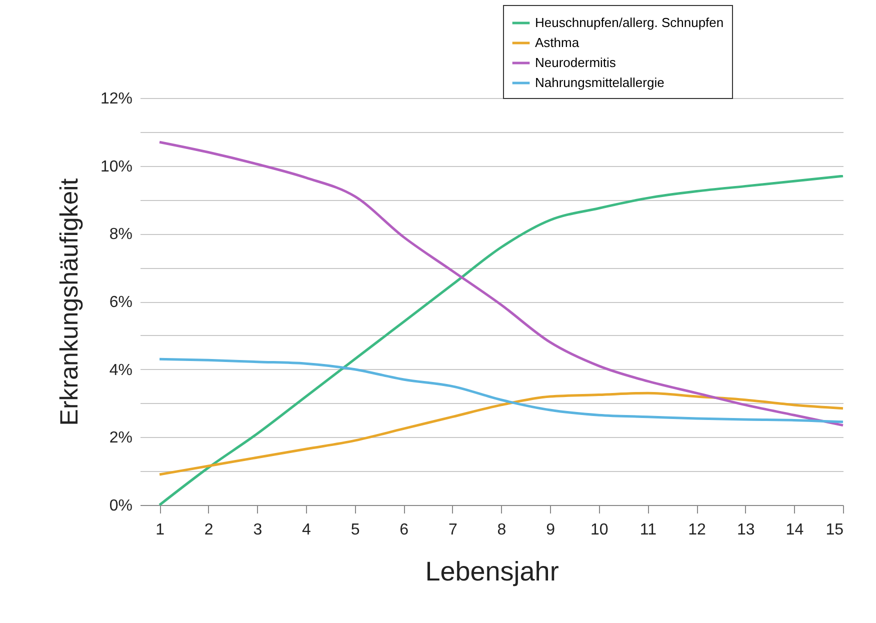 The height and width of the screenshot is (623, 876). I want to click on y-tick-label: 6%, so click(120, 302).